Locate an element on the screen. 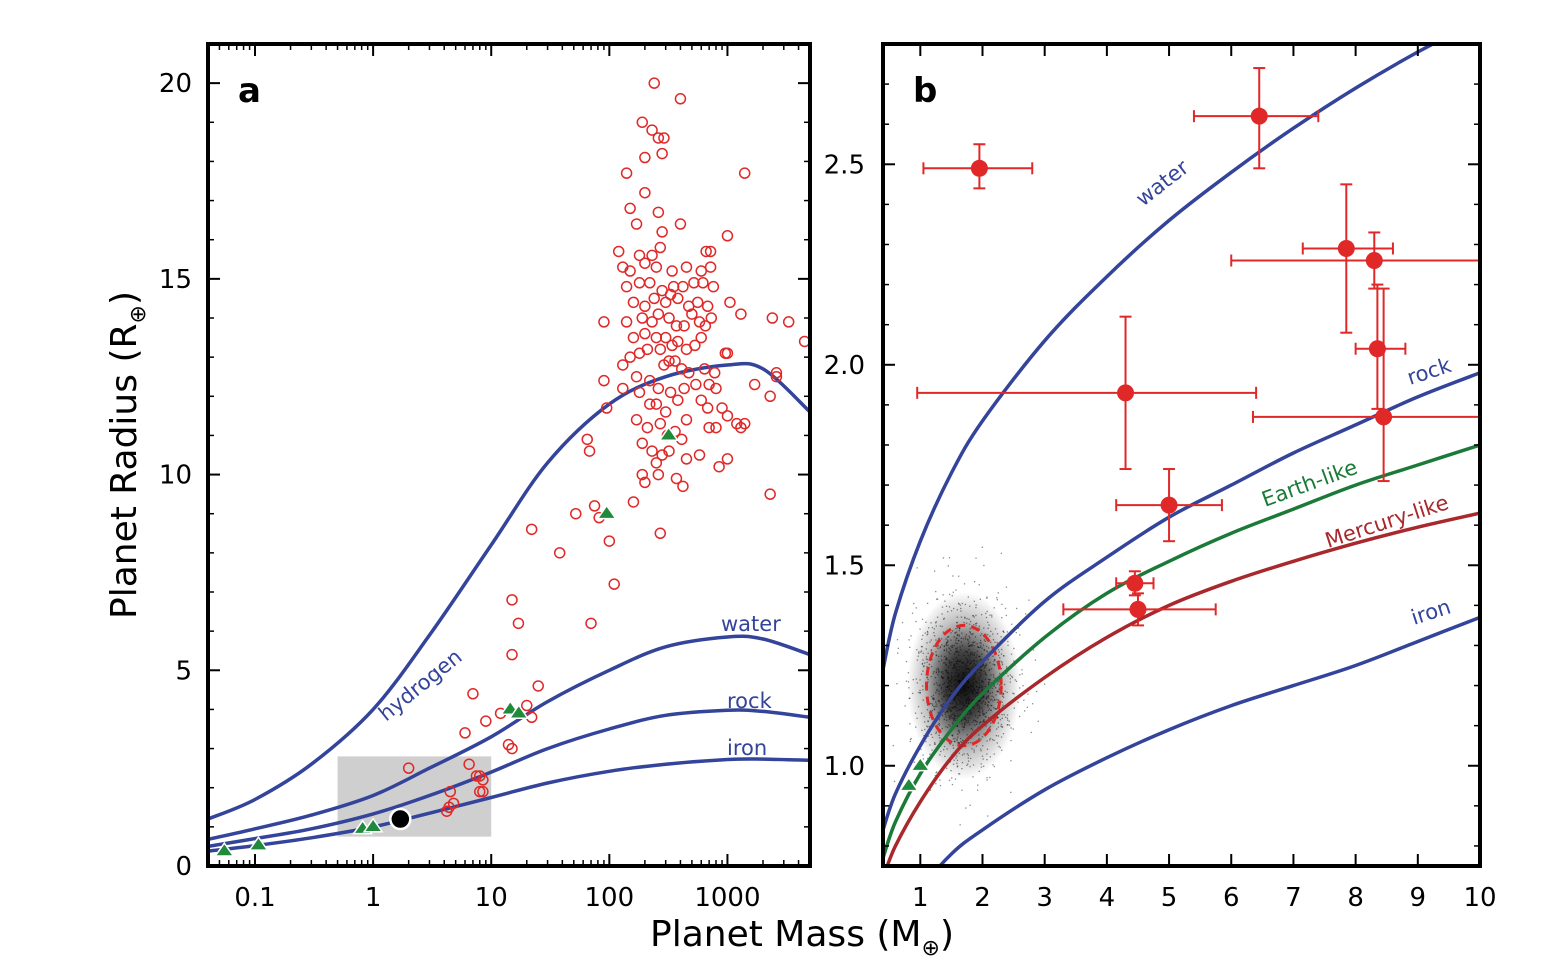 This screenshot has height=973, width=1555. x-tick-label: 10 is located at coordinates (1479, 898).